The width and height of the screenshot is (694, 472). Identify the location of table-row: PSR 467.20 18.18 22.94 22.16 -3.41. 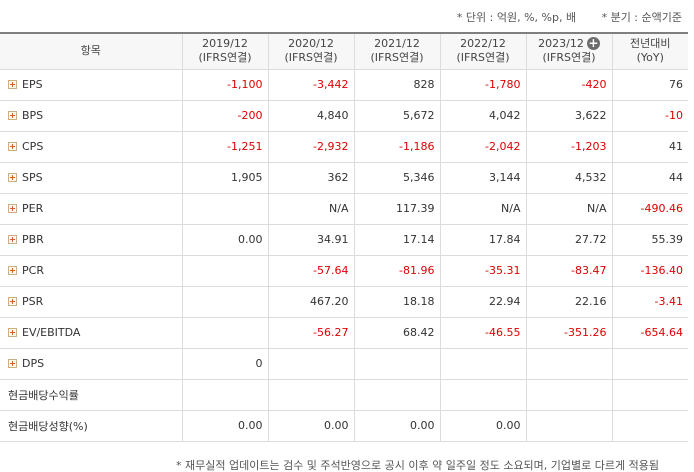
(344, 302).